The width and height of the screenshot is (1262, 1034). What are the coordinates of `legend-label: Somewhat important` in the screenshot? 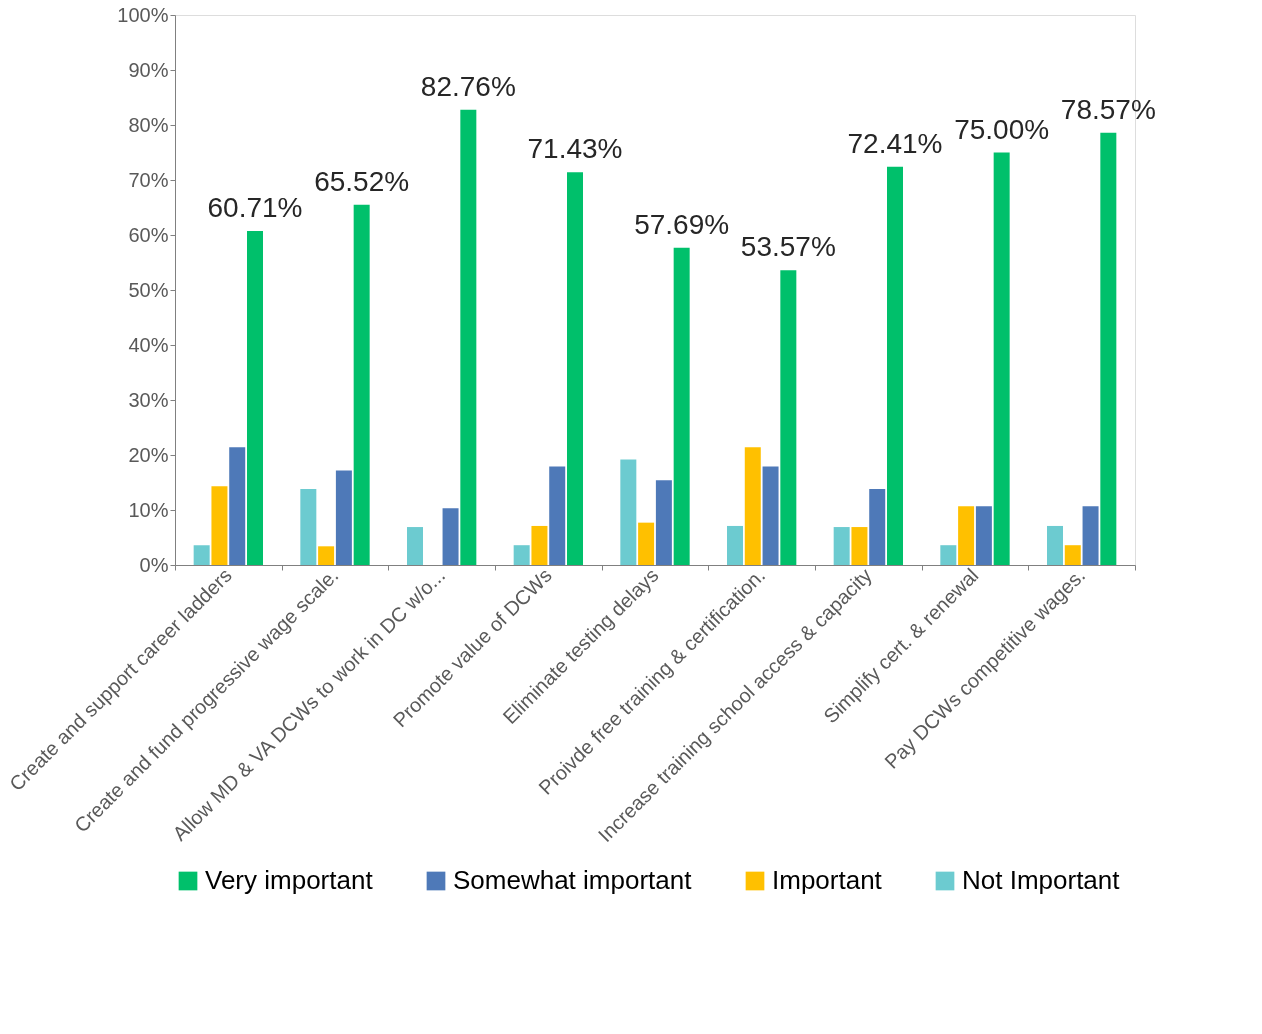 It's located at (573, 880).